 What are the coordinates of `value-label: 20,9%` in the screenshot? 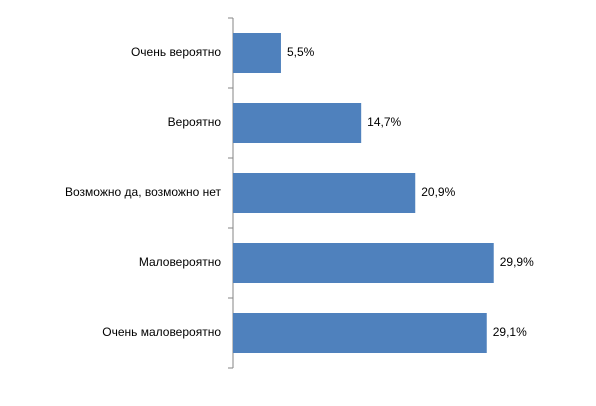 It's located at (438, 192).